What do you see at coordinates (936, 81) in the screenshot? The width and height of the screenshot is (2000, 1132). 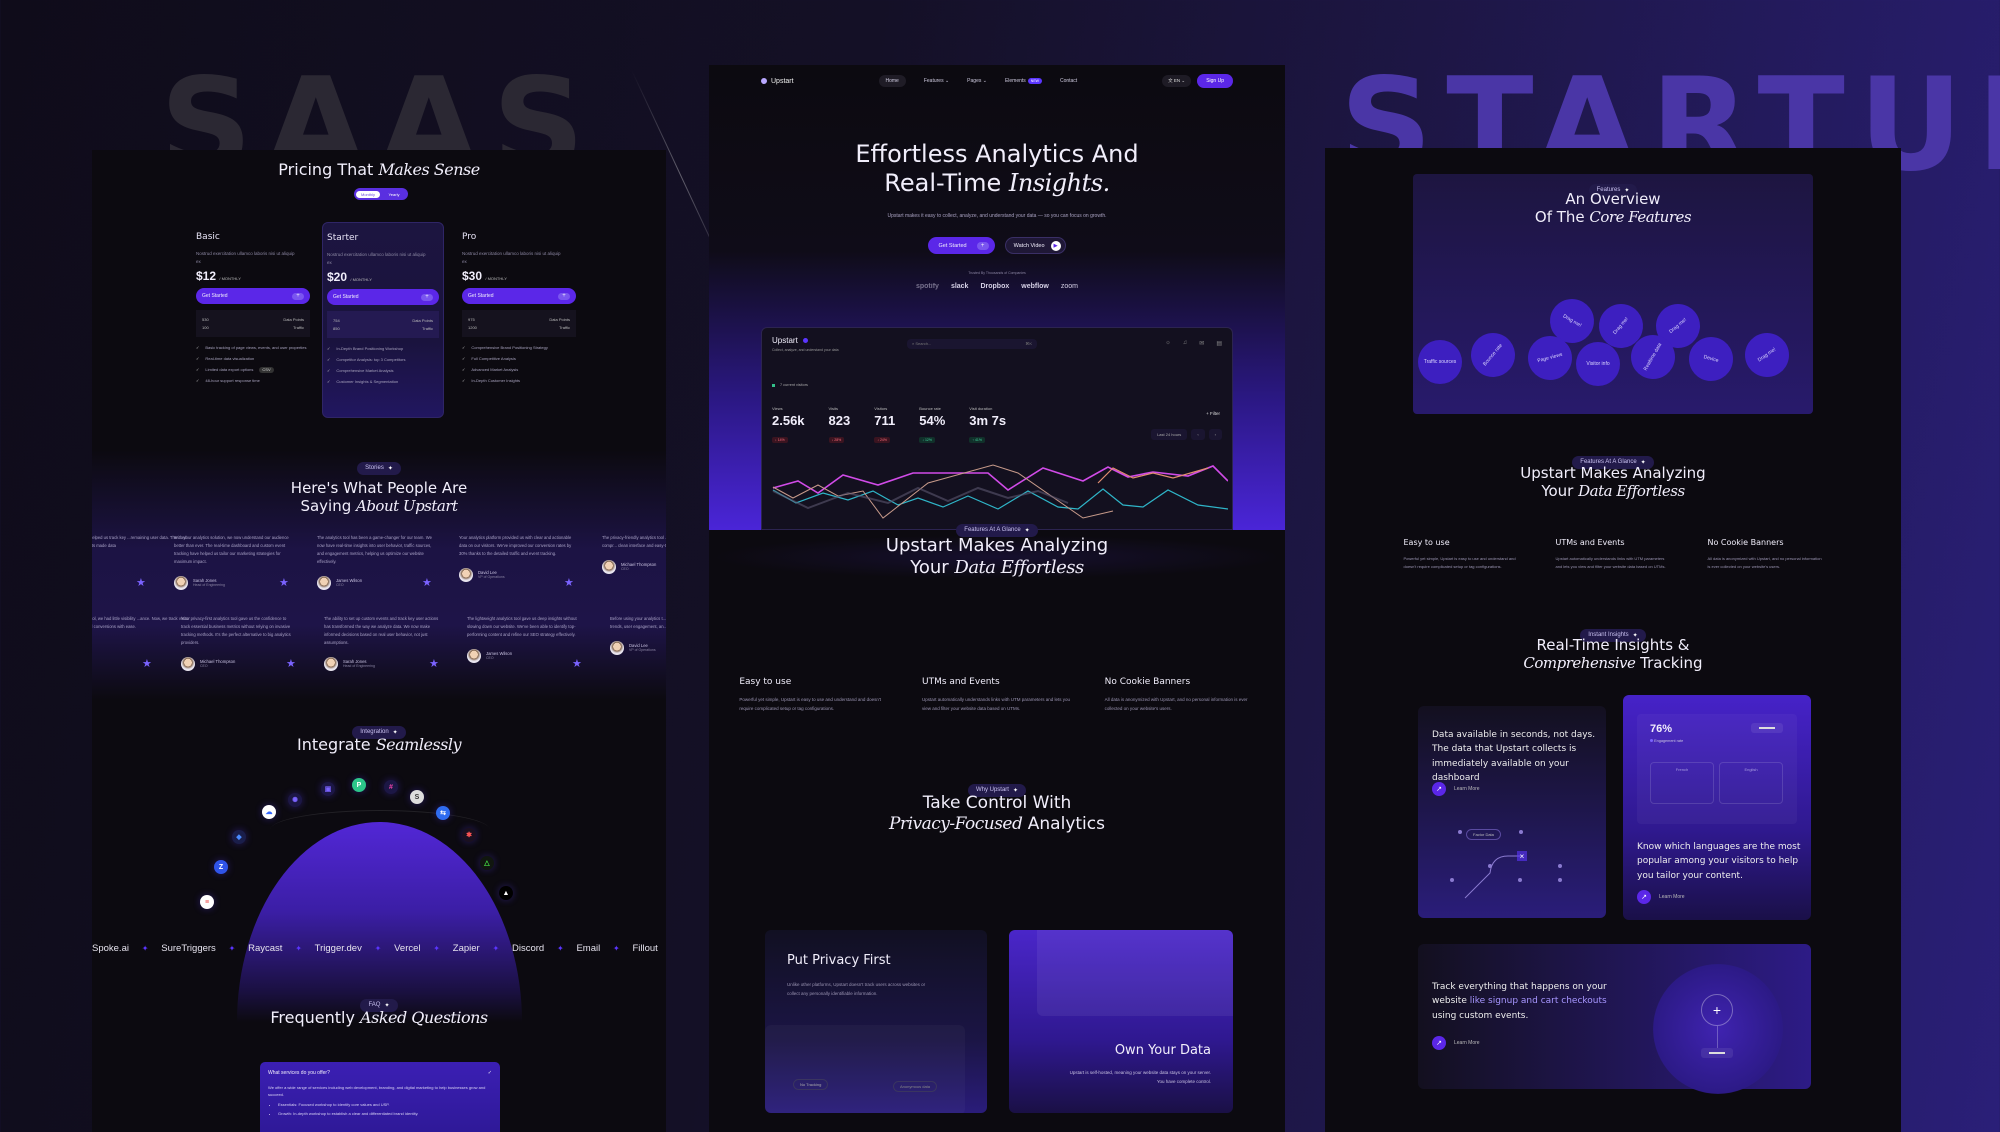 I see `nav-features: Features ⌄` at bounding box center [936, 81].